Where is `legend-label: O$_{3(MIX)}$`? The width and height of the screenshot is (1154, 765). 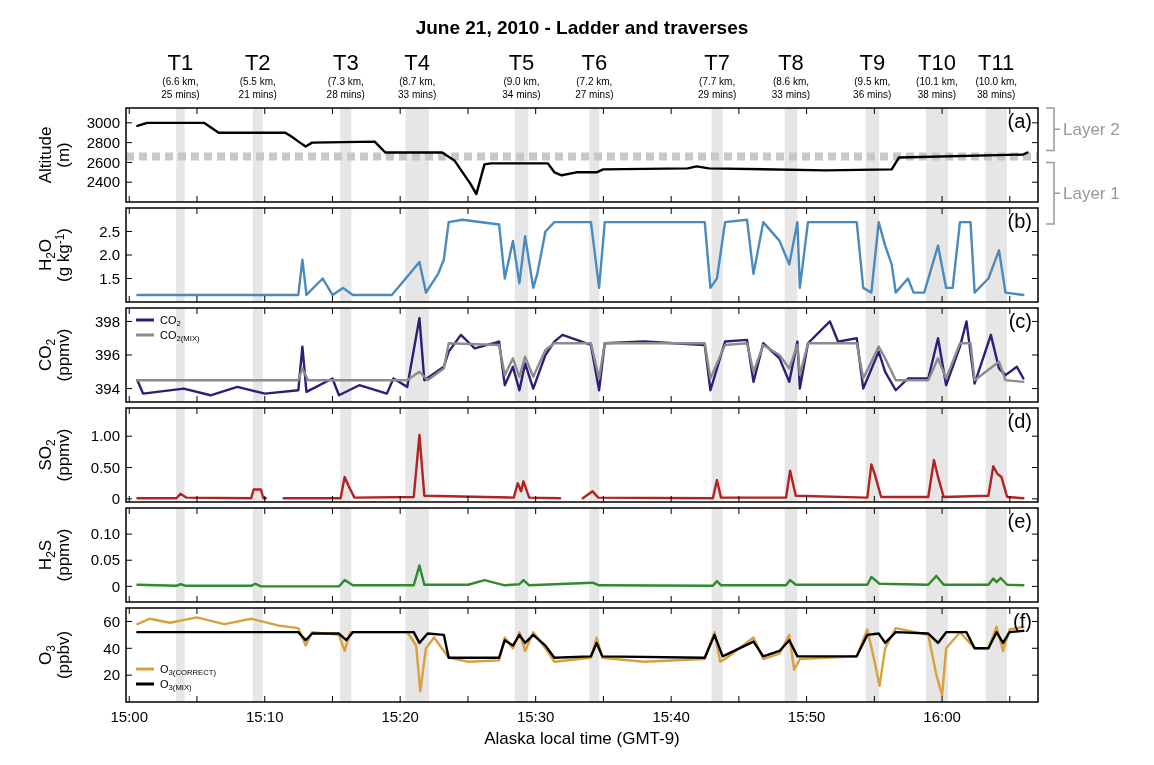 legend-label: O$_{3(MIX)}$ is located at coordinates (176, 685).